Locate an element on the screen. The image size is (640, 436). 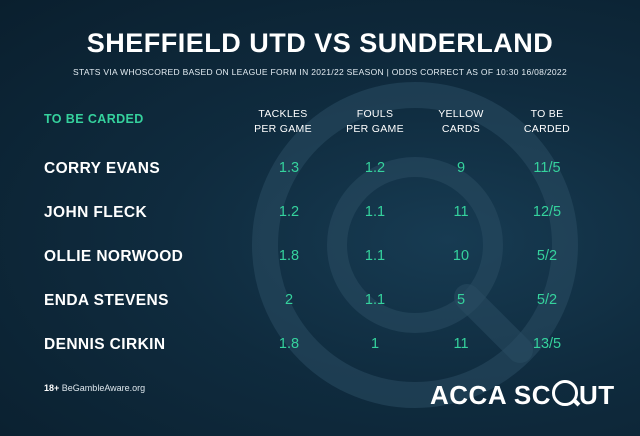
gamble-aware-note: 18+ BeGambleAware.org is located at coordinates (94, 388).